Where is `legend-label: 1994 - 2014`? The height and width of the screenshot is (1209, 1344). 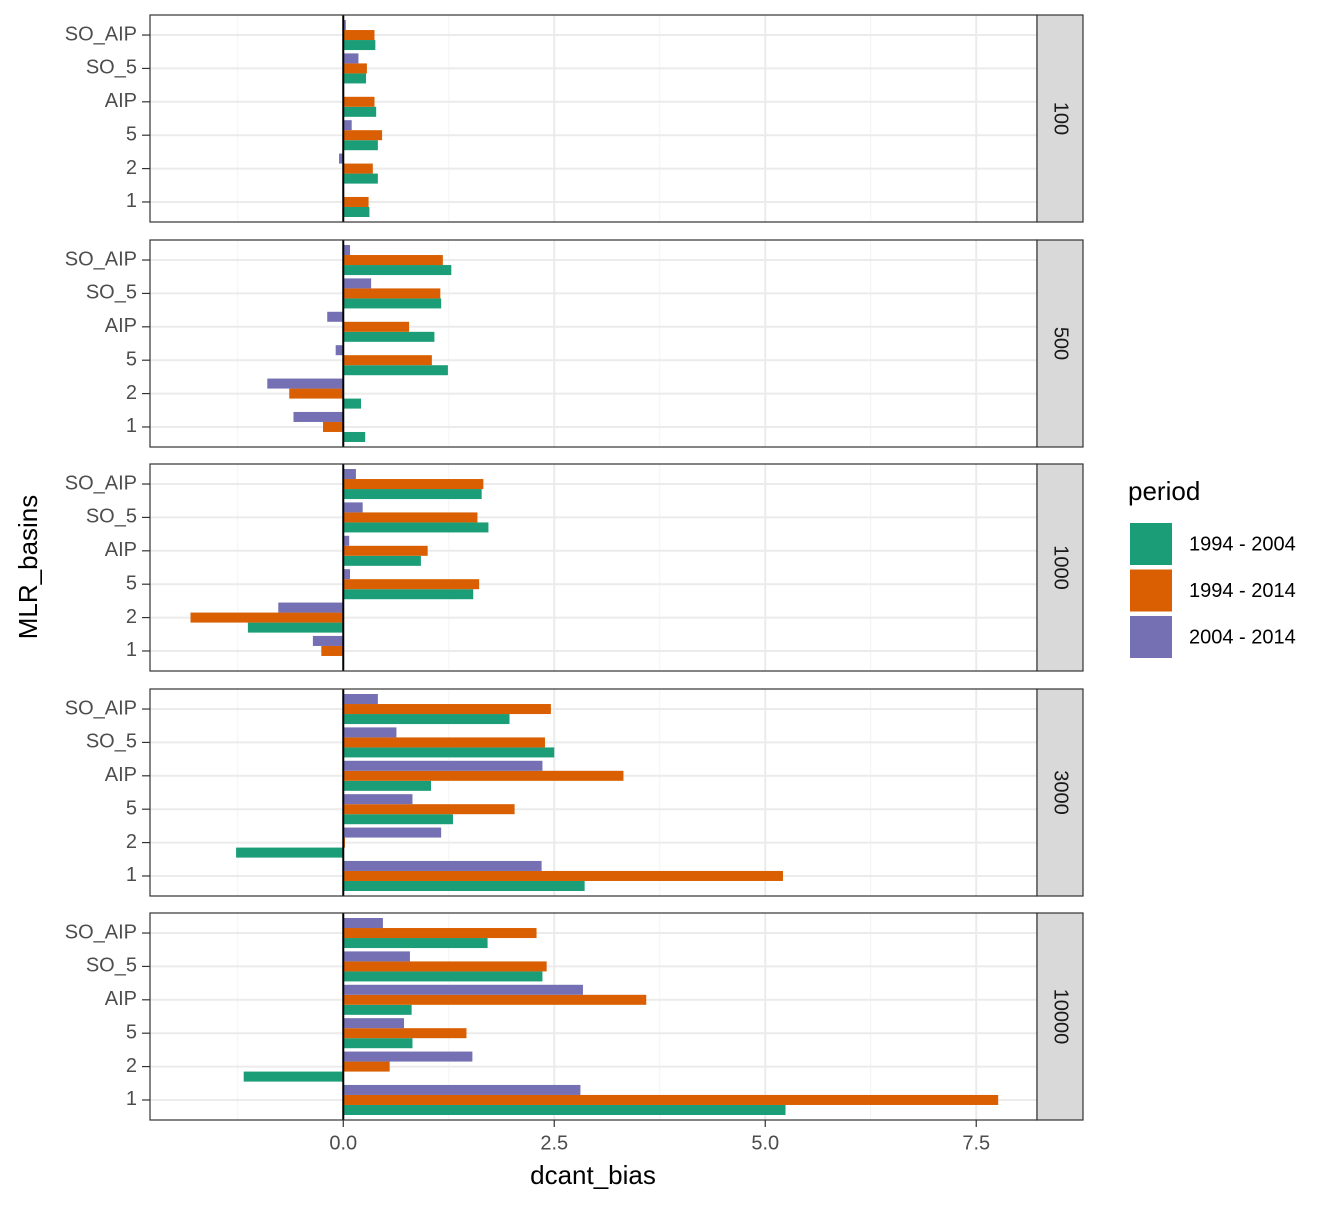
legend-label: 1994 - 2014 is located at coordinates (1242, 591).